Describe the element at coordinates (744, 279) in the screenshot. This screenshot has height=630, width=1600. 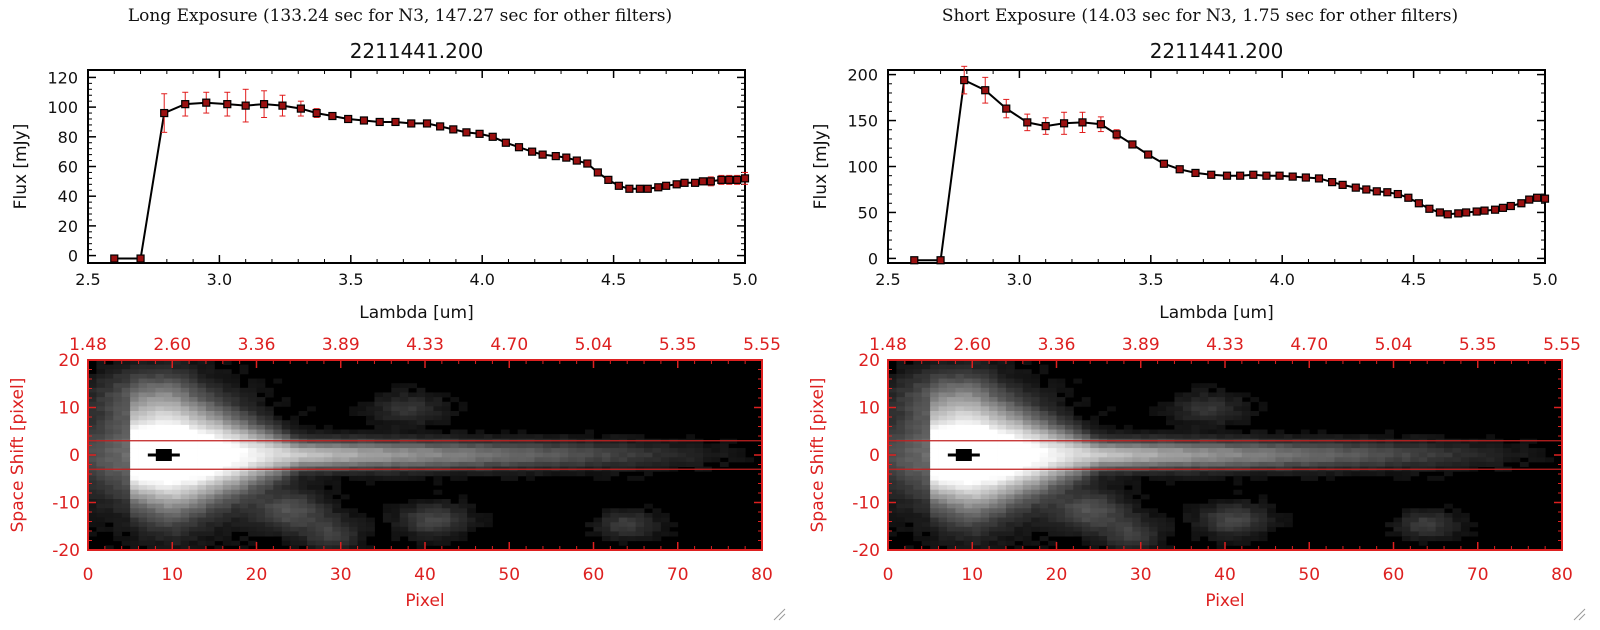
I see `x-tick-label: 5.0` at that location.